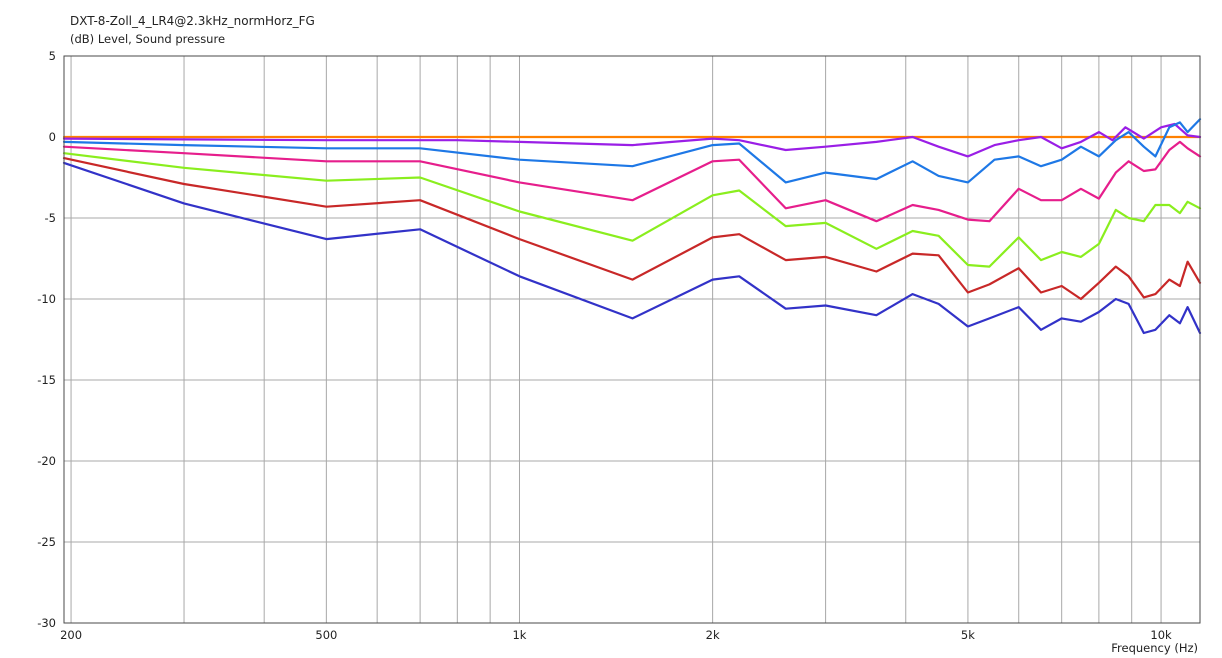 This screenshot has width=1222, height=658. What do you see at coordinates (326, 635) in the screenshot?
I see `x-tick-label: 500` at bounding box center [326, 635].